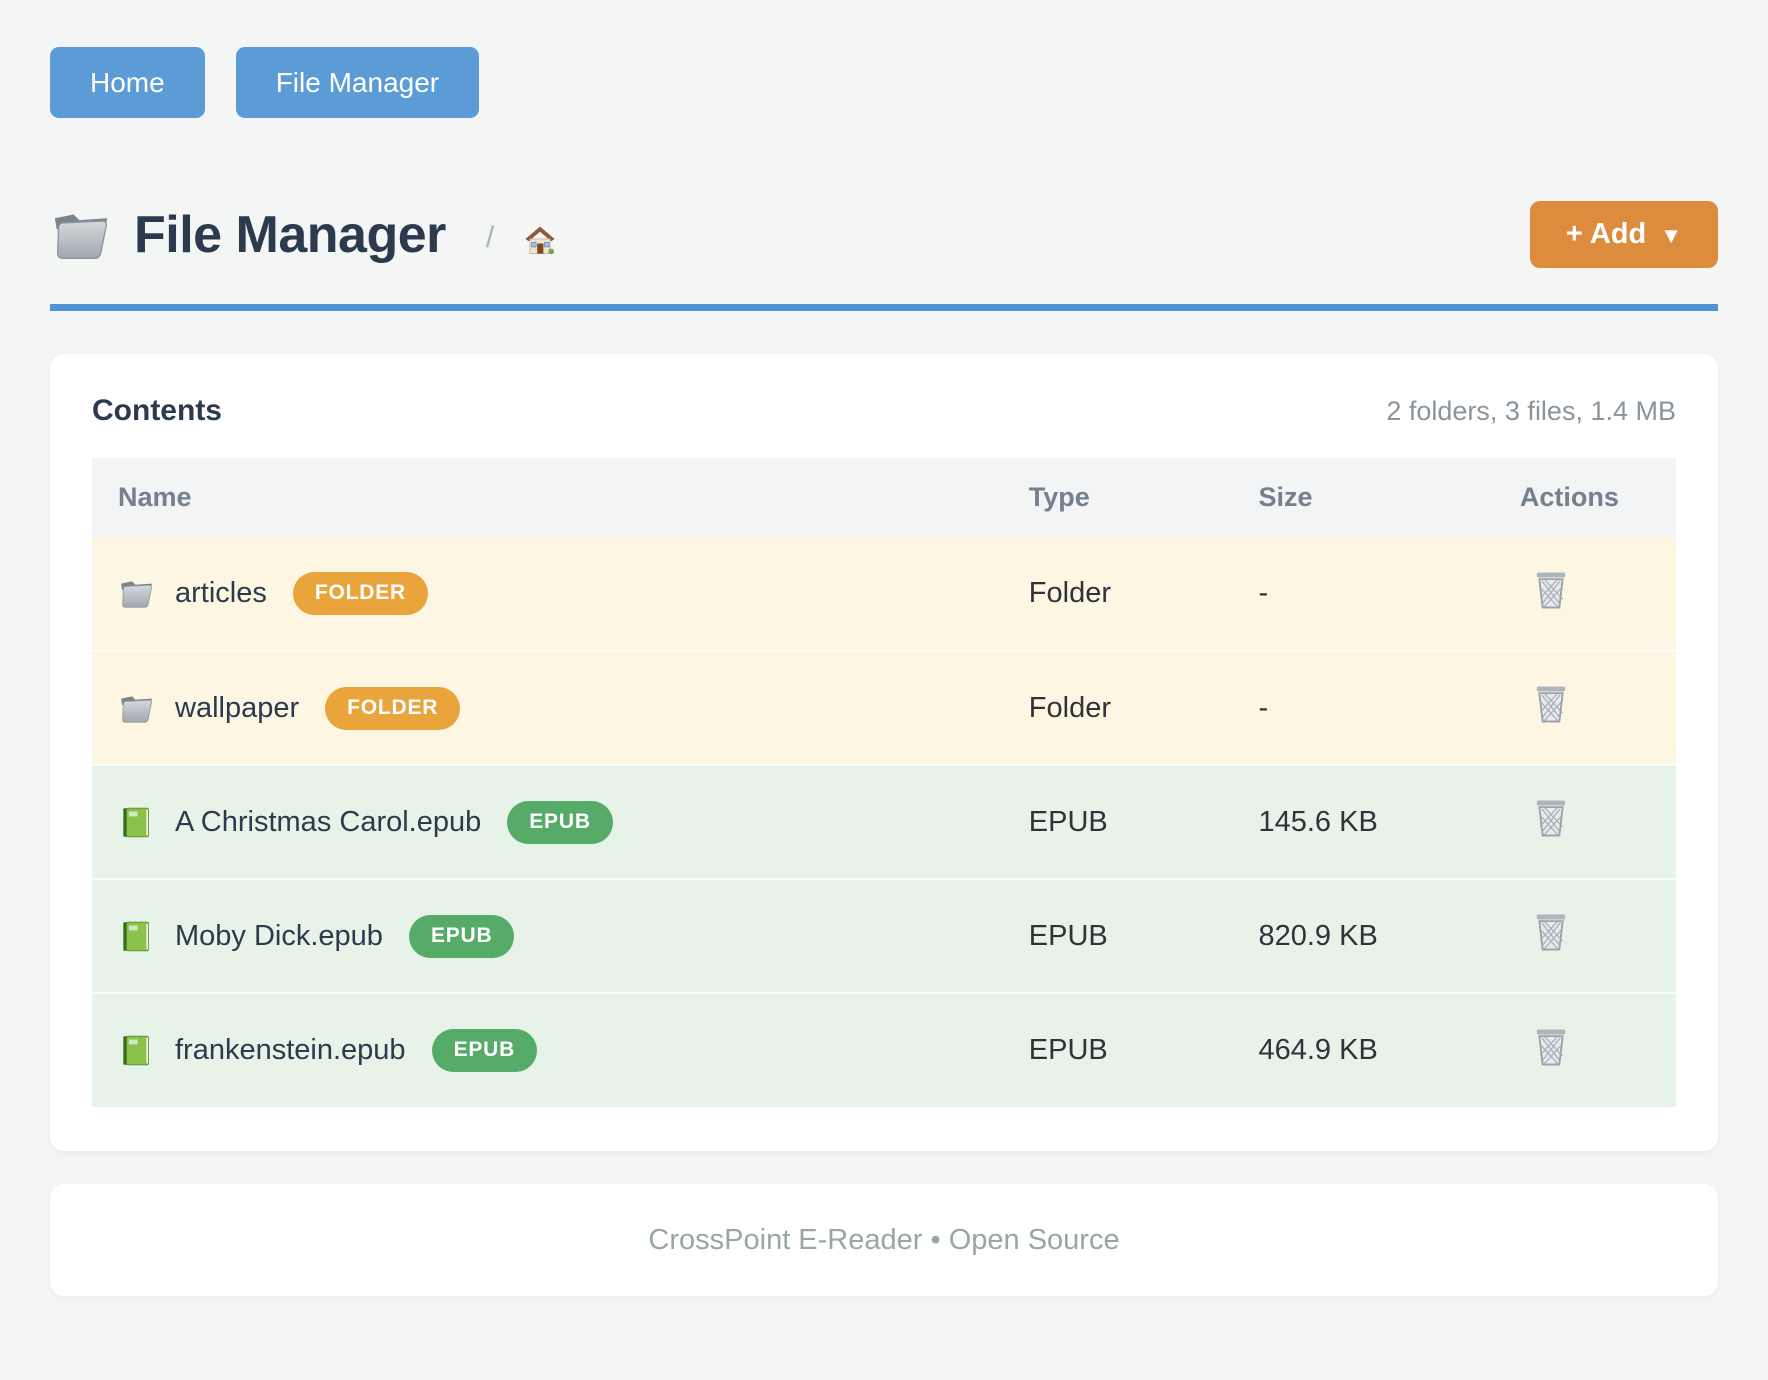 This screenshot has height=1380, width=1768. What do you see at coordinates (290, 1050) in the screenshot?
I see `file-name: frankenstein.epub` at bounding box center [290, 1050].